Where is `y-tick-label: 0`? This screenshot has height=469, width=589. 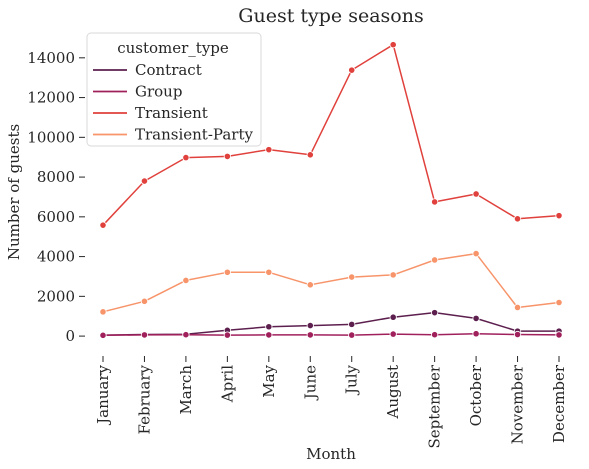
y-tick-label: 0 is located at coordinates (70, 336).